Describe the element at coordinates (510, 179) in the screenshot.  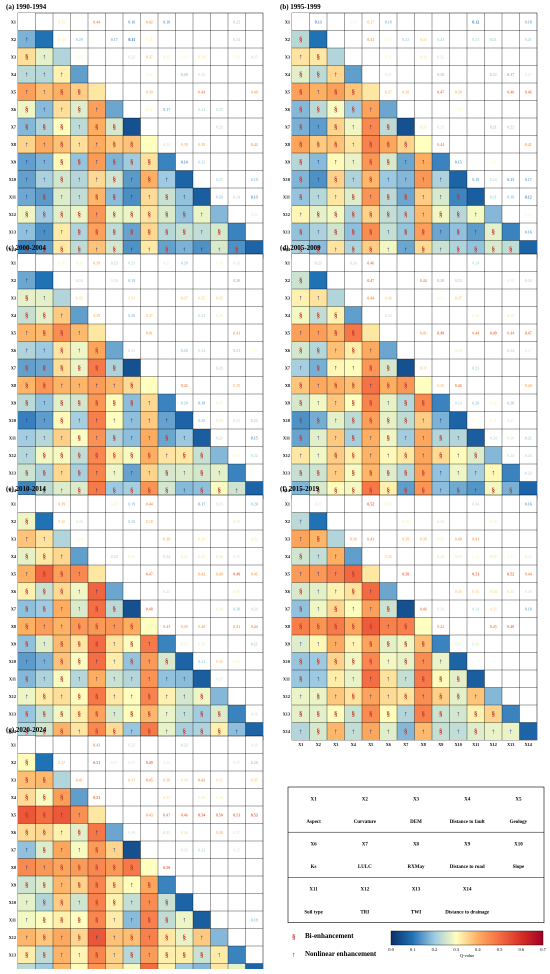
I see `cell-value: 0.15` at that location.